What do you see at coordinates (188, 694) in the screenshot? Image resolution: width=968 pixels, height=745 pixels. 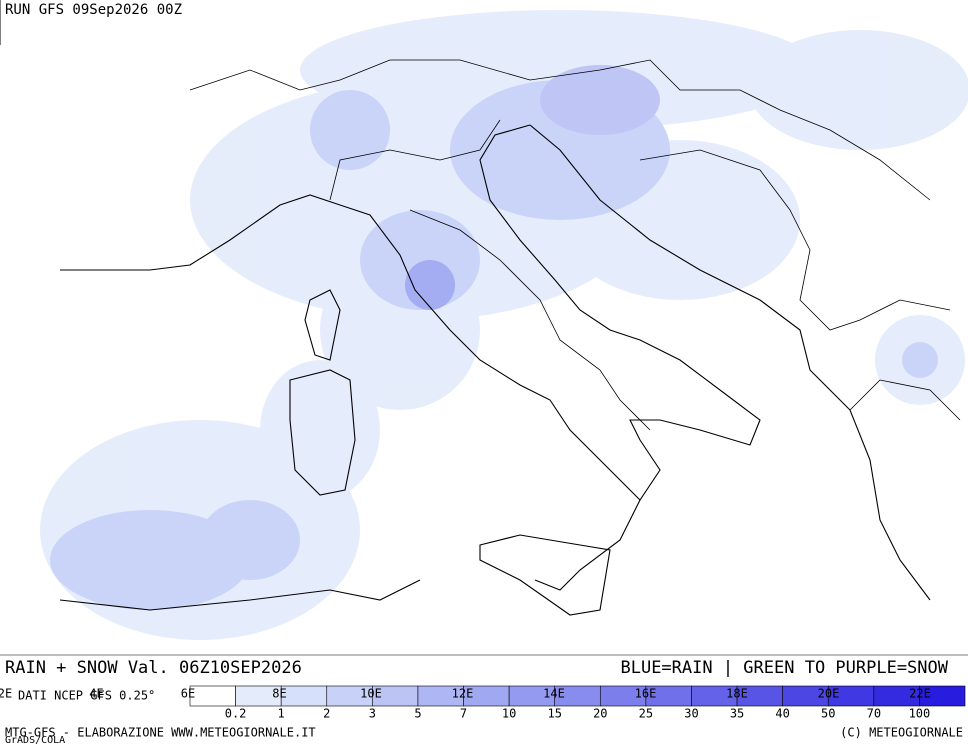 I see `longitude-label: 6E` at bounding box center [188, 694].